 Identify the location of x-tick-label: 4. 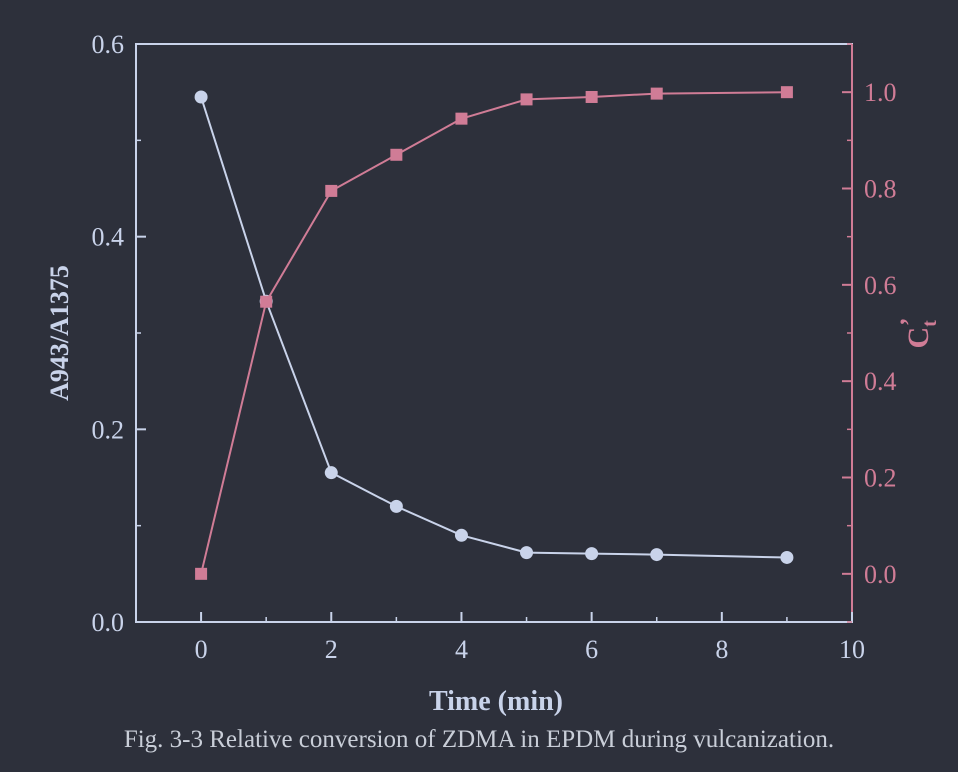
(461, 649).